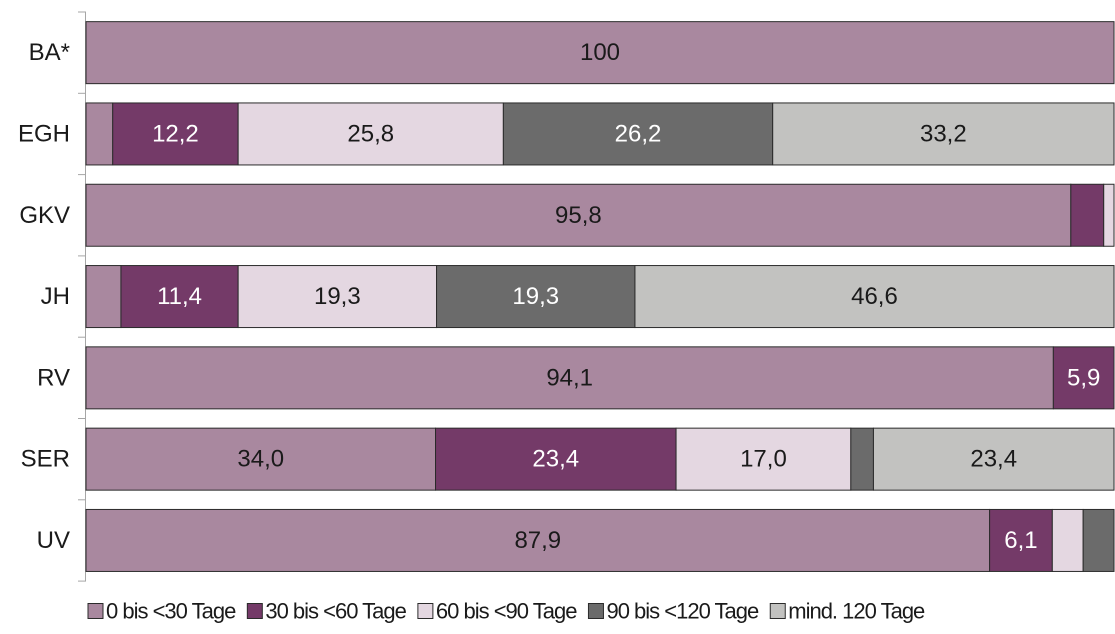 This screenshot has height=634, width=1115. I want to click on data-label: 33,2, so click(943, 133).